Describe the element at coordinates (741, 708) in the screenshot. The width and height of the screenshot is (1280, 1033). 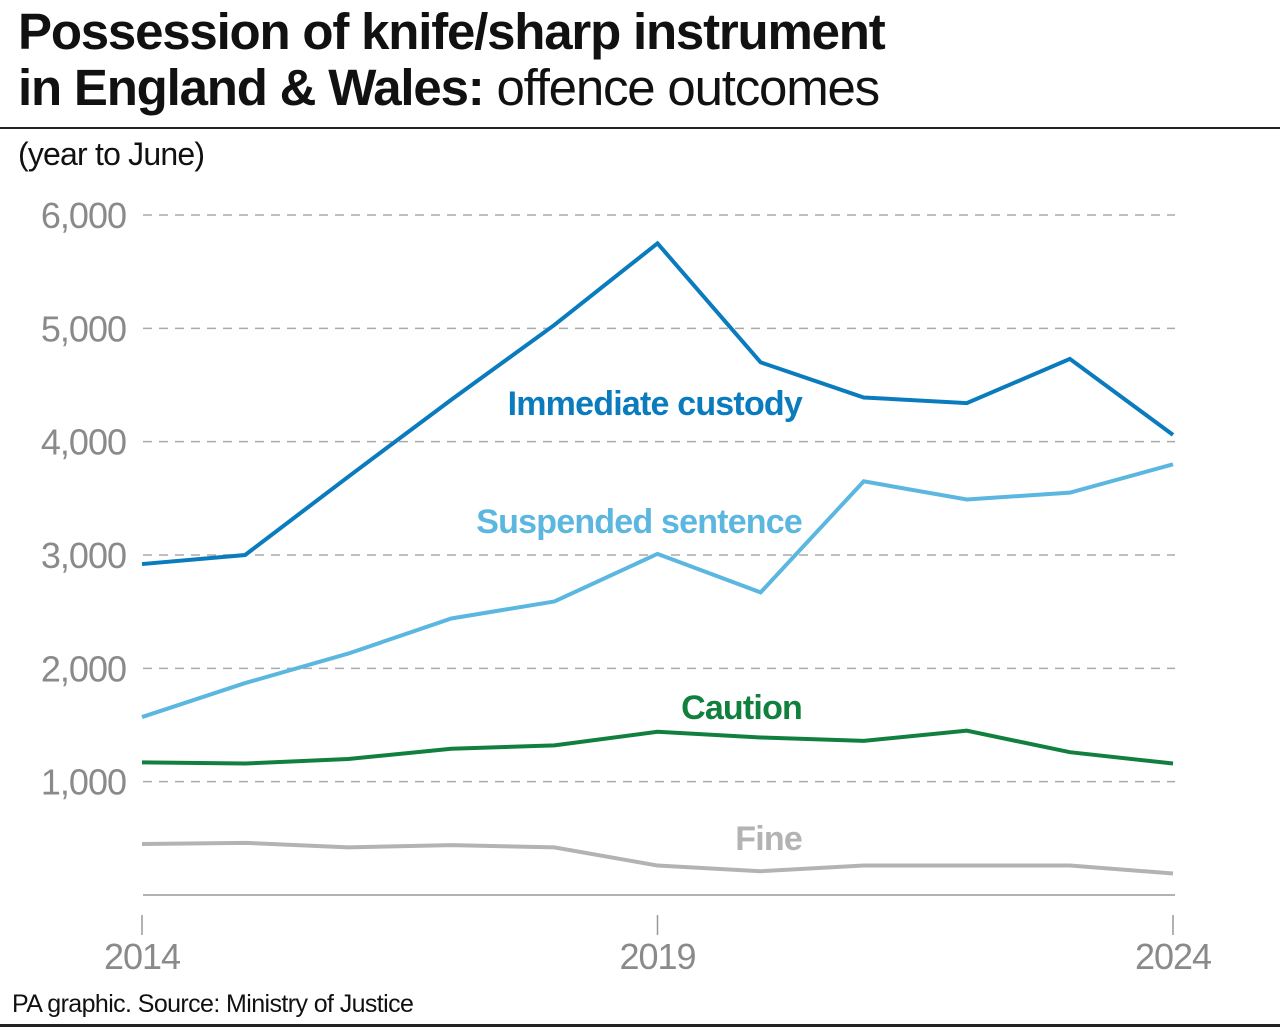
I see `series-label: Caution` at that location.